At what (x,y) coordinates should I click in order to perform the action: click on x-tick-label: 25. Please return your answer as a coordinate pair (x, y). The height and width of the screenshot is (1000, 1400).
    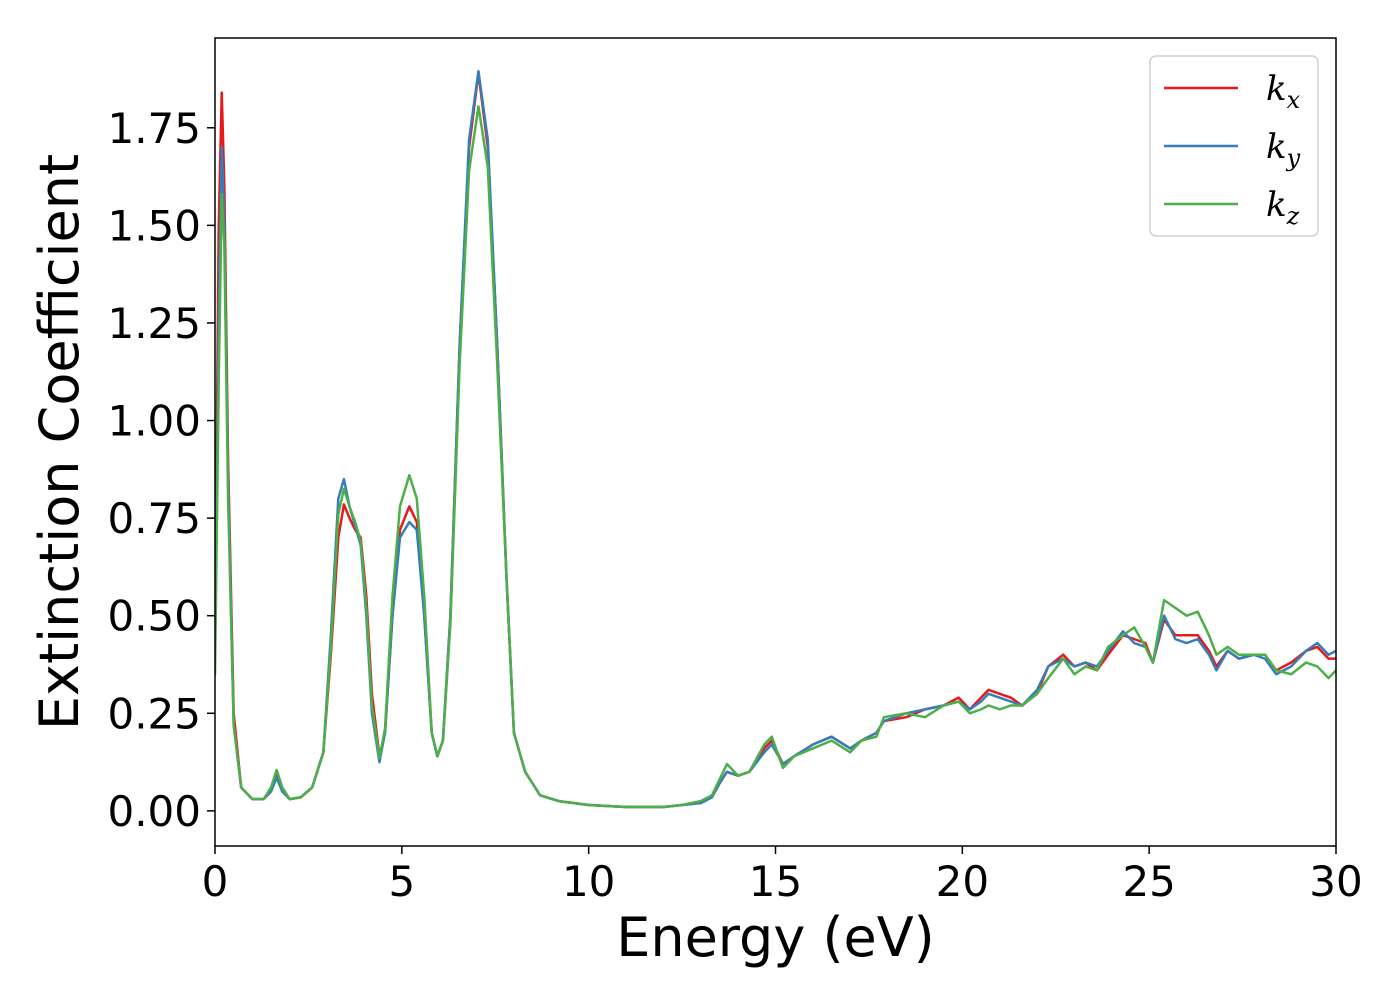
    Looking at the image, I should click on (1148, 881).